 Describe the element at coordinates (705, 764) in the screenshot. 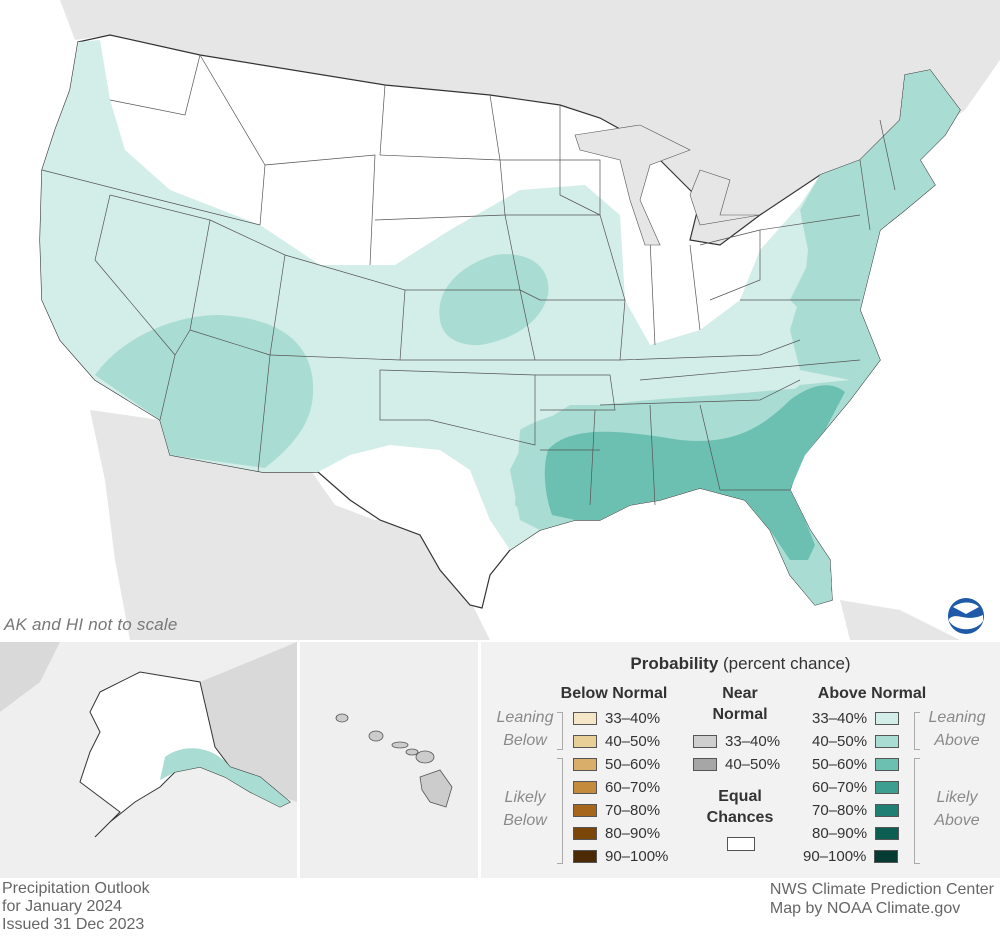

I see `near-40-50-swatch` at that location.